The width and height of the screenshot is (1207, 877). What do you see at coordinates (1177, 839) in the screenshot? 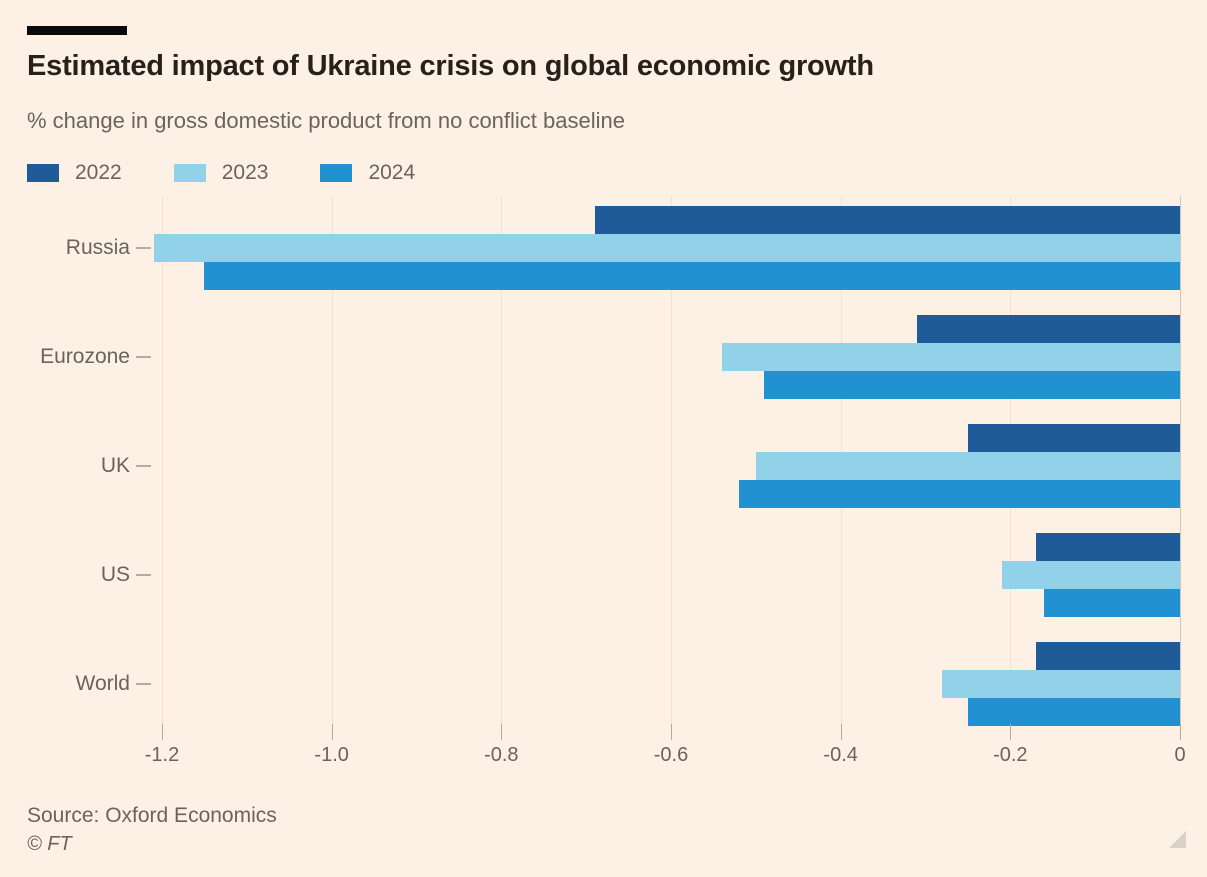
I see `resize-handle-icon` at bounding box center [1177, 839].